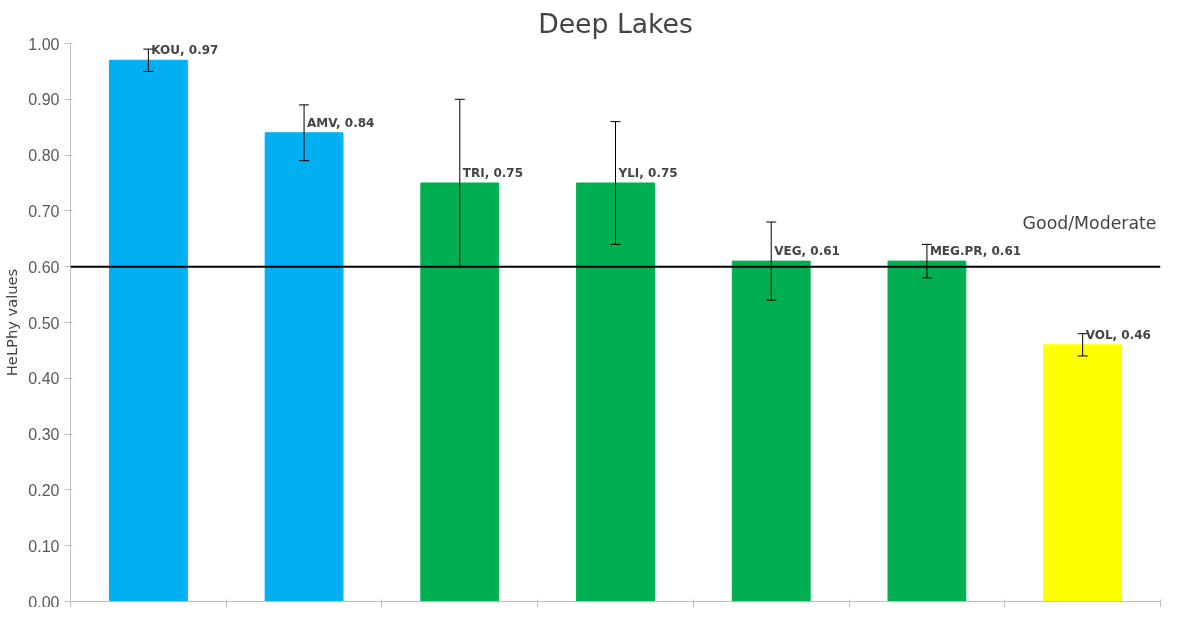  I want to click on y-tick-label: 0.40, so click(44, 379).